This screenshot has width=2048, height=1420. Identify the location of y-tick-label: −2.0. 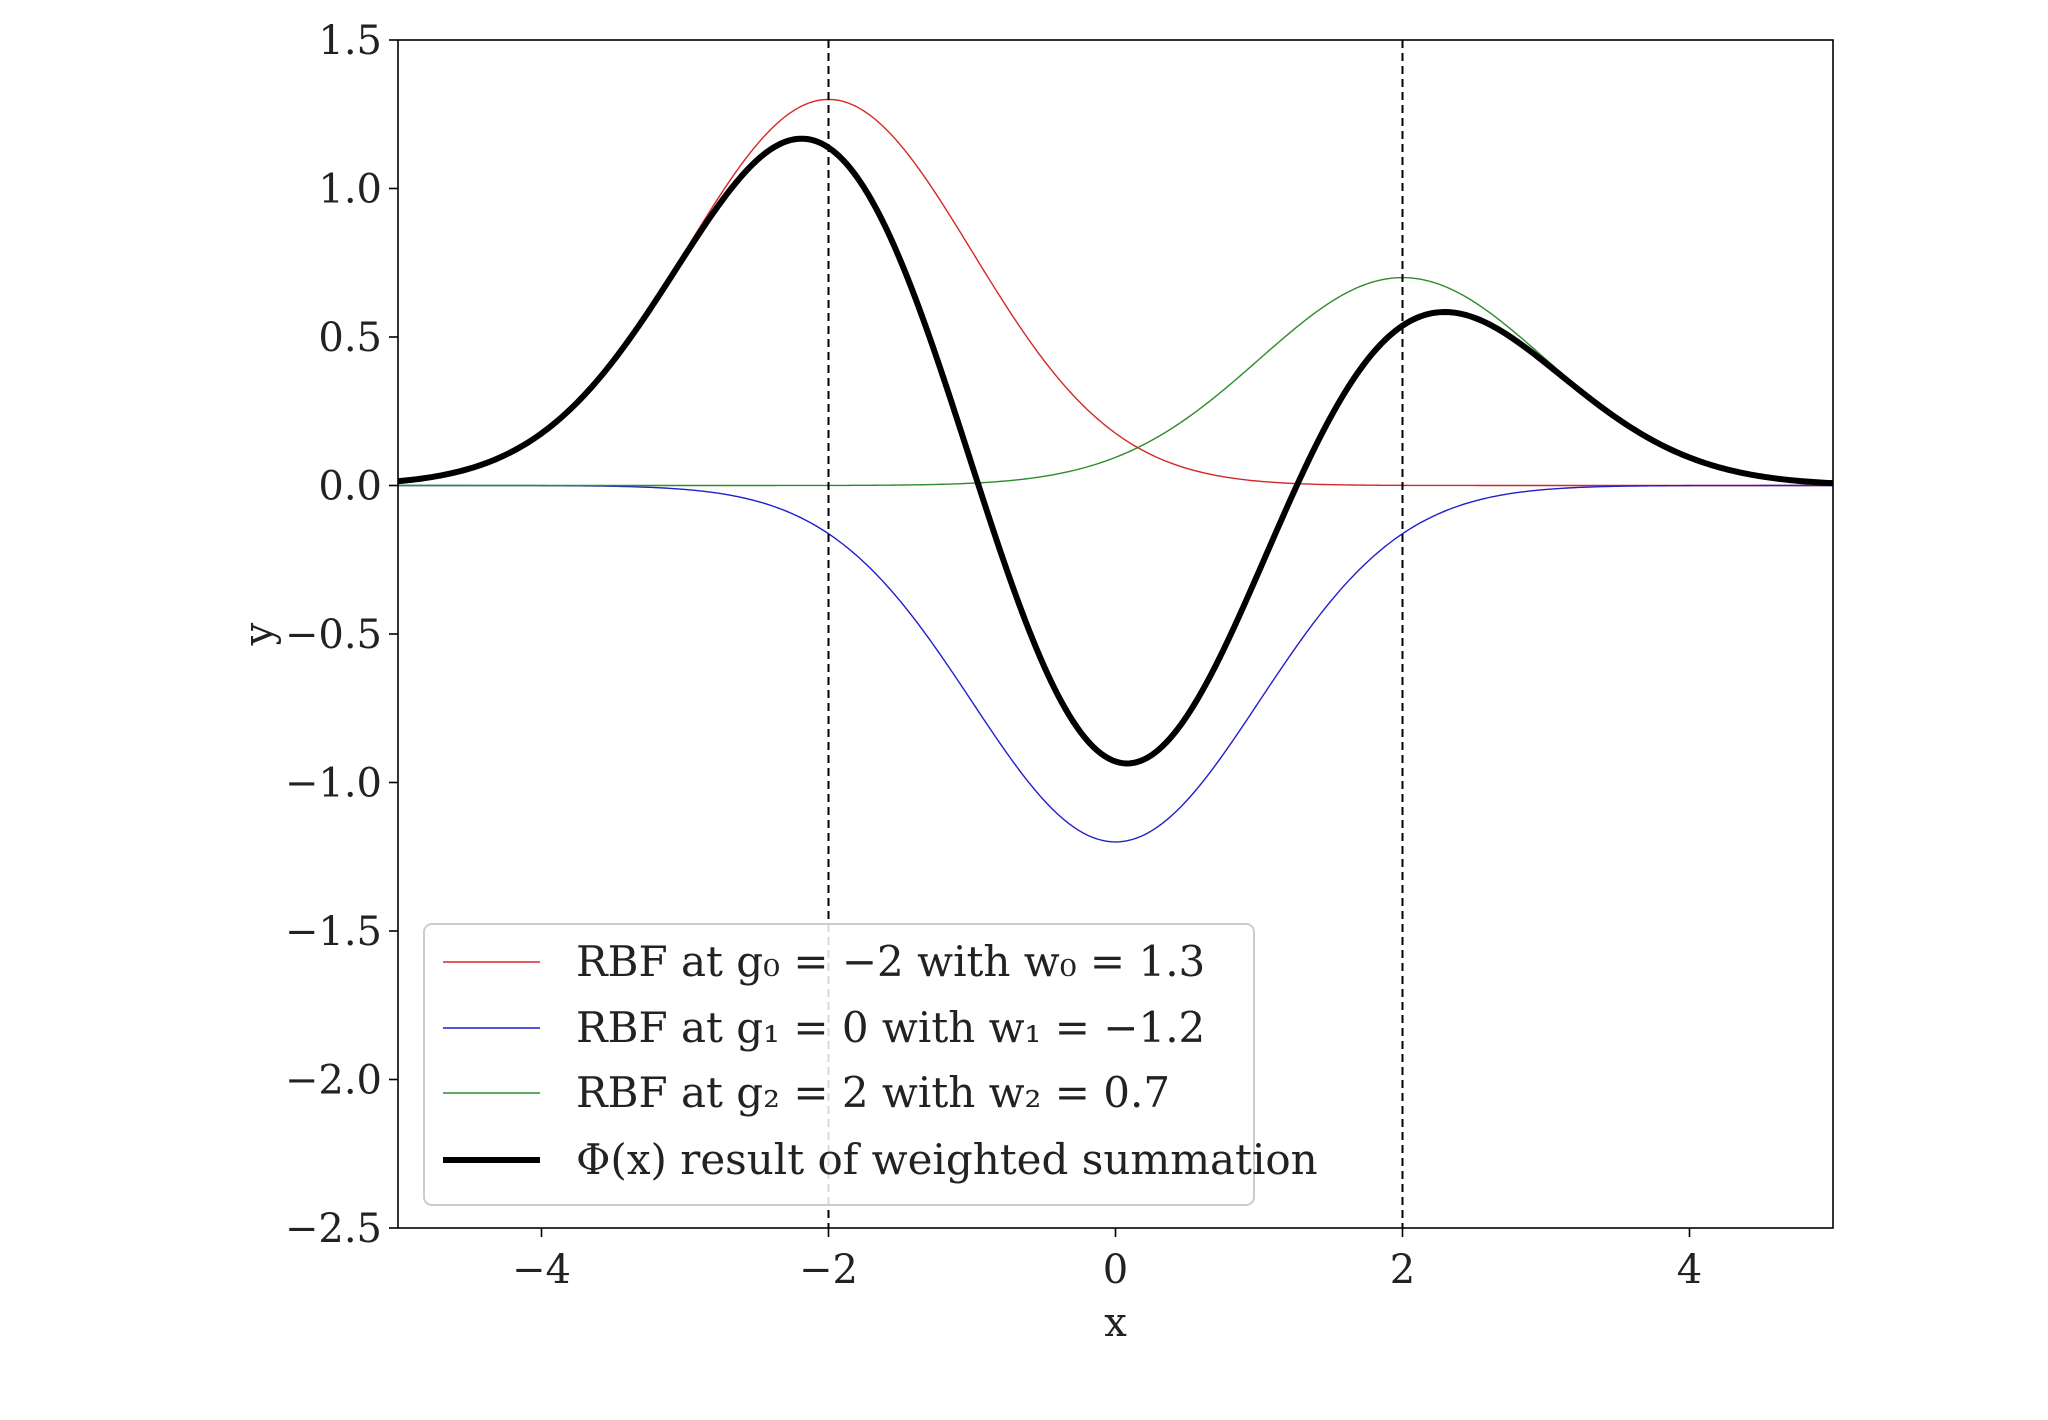
(333, 1081).